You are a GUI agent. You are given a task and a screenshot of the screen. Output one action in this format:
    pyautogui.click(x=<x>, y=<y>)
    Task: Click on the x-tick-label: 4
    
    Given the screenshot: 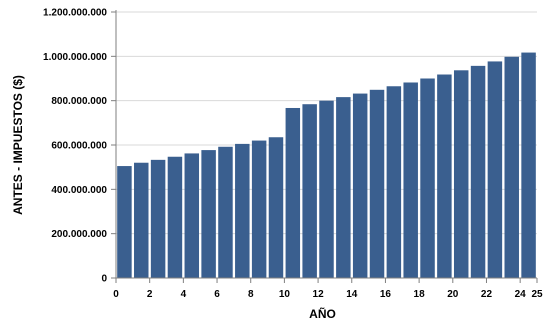 What is the action you would take?
    pyautogui.click(x=184, y=294)
    